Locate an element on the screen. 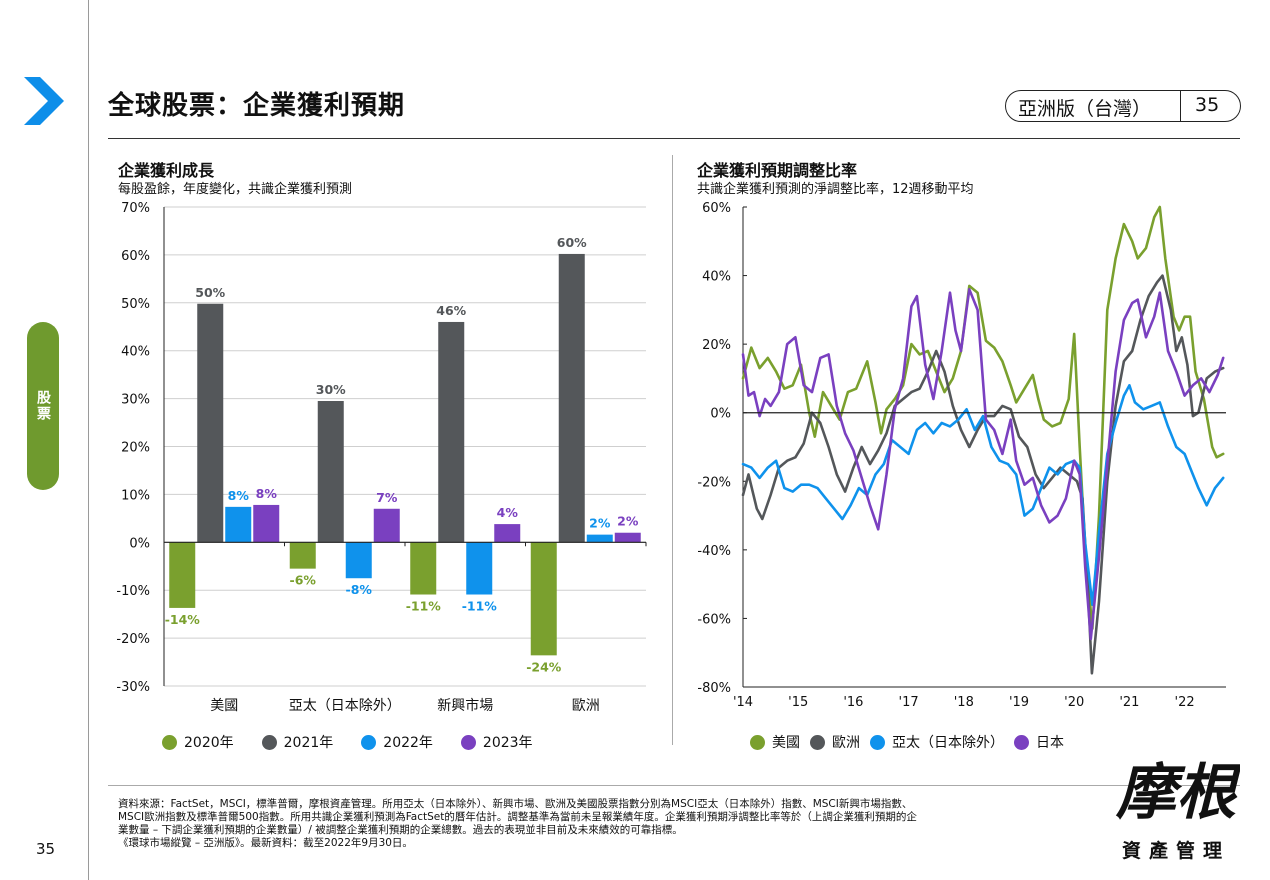 This screenshot has width=1270, height=880. data-label: 4% is located at coordinates (508, 512).